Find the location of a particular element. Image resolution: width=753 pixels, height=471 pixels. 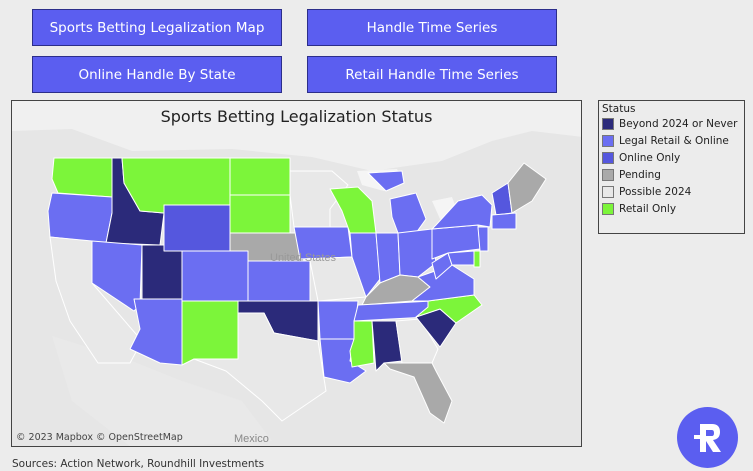

legend-item-possible-2024: Possible 2024 is located at coordinates (646, 192).